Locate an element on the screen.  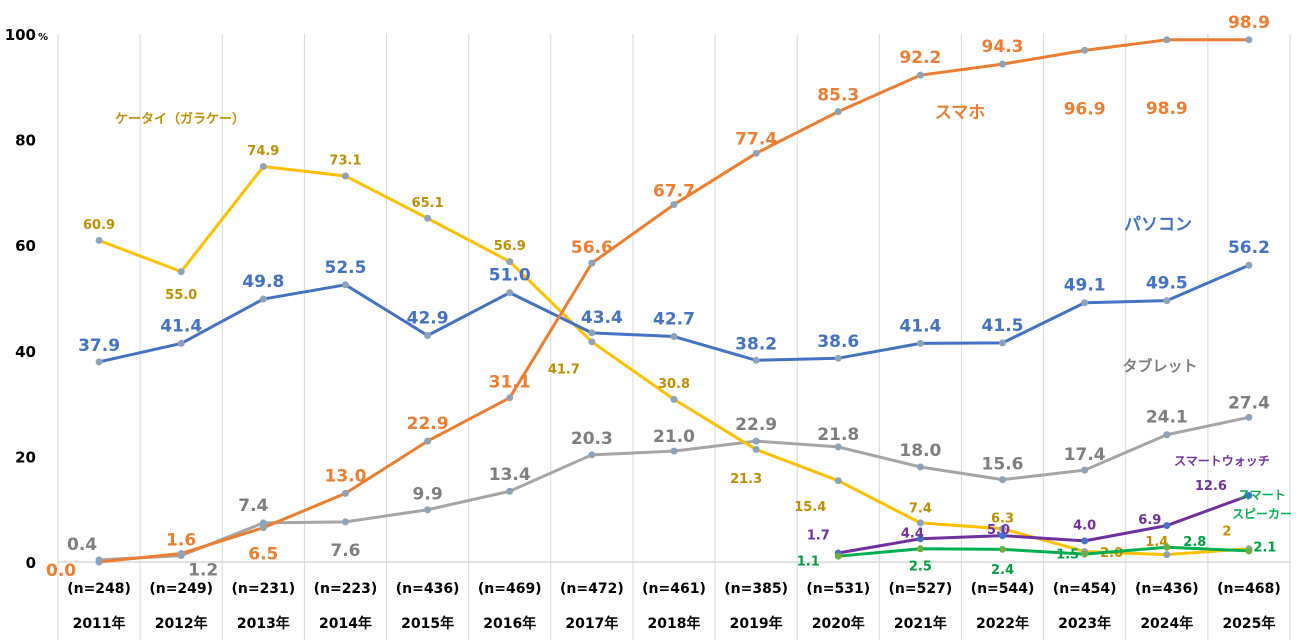
sample-size-label: (n=527) is located at coordinates (921, 589).